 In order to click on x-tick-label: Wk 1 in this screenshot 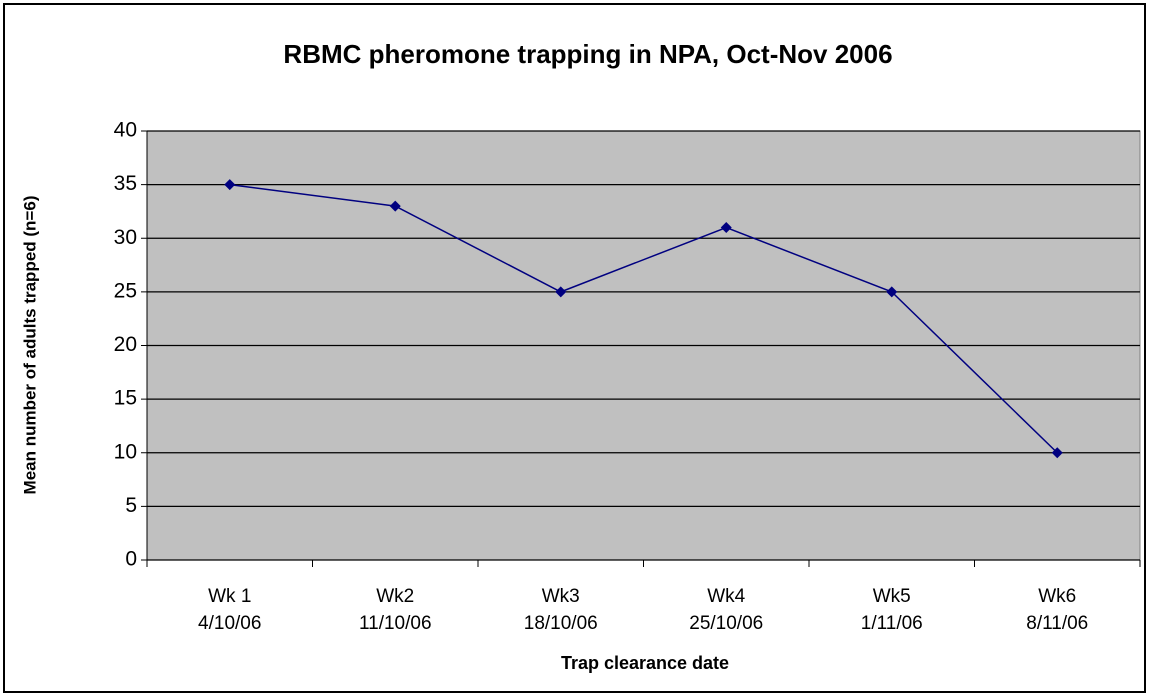, I will do `click(229, 596)`.